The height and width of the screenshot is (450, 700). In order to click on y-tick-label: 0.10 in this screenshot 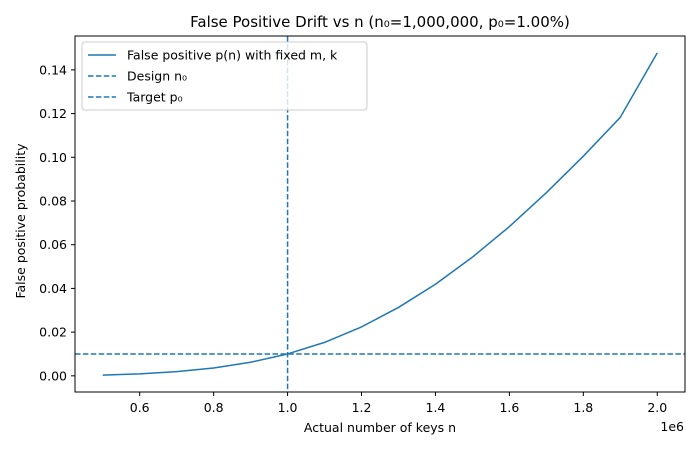, I will do `click(53, 157)`.